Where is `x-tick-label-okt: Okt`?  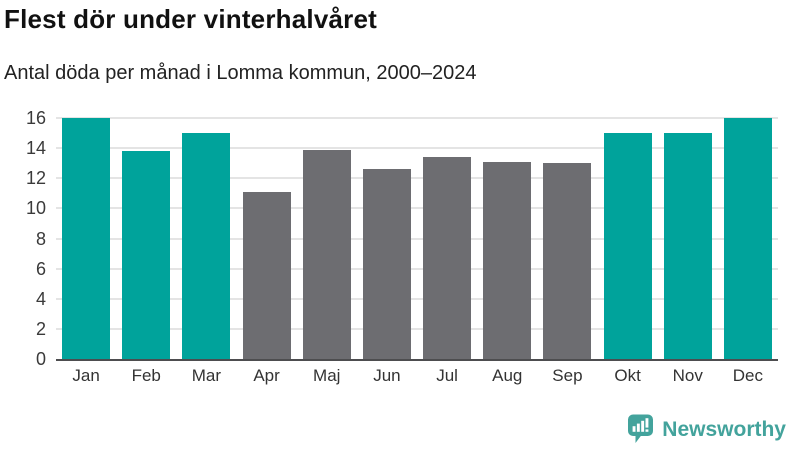 x-tick-label-okt: Okt is located at coordinates (627, 375).